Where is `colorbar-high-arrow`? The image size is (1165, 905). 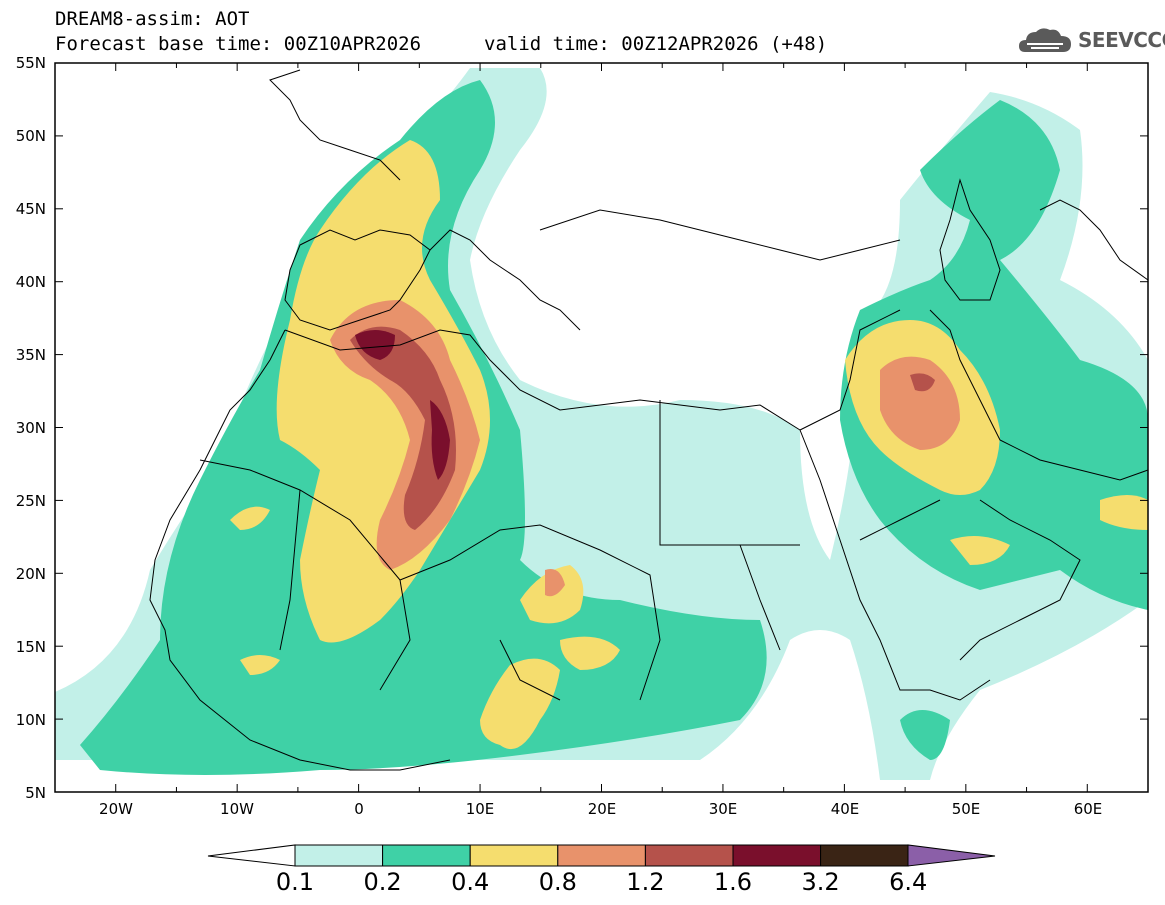 colorbar-high-arrow is located at coordinates (951, 855).